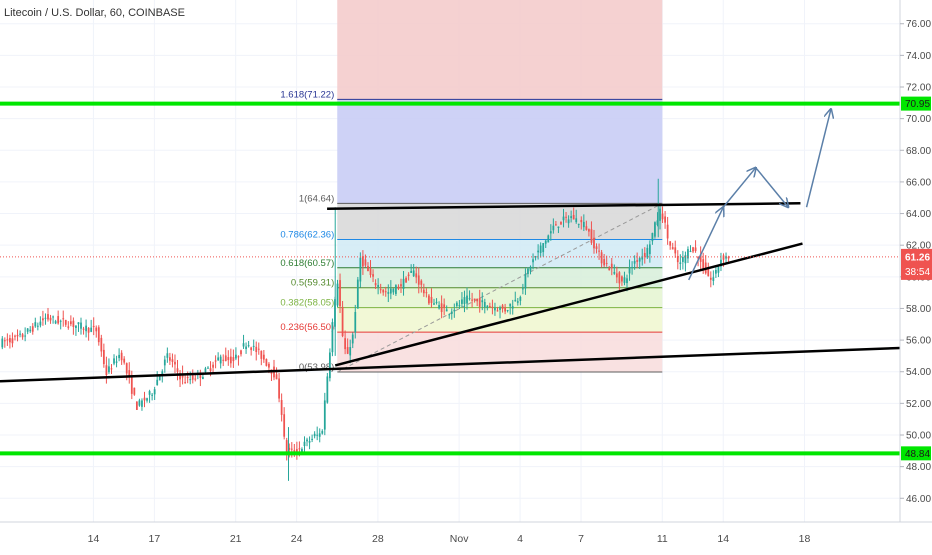  Describe the element at coordinates (917, 257) in the screenshot. I see `current-price-value: 61.26` at that location.